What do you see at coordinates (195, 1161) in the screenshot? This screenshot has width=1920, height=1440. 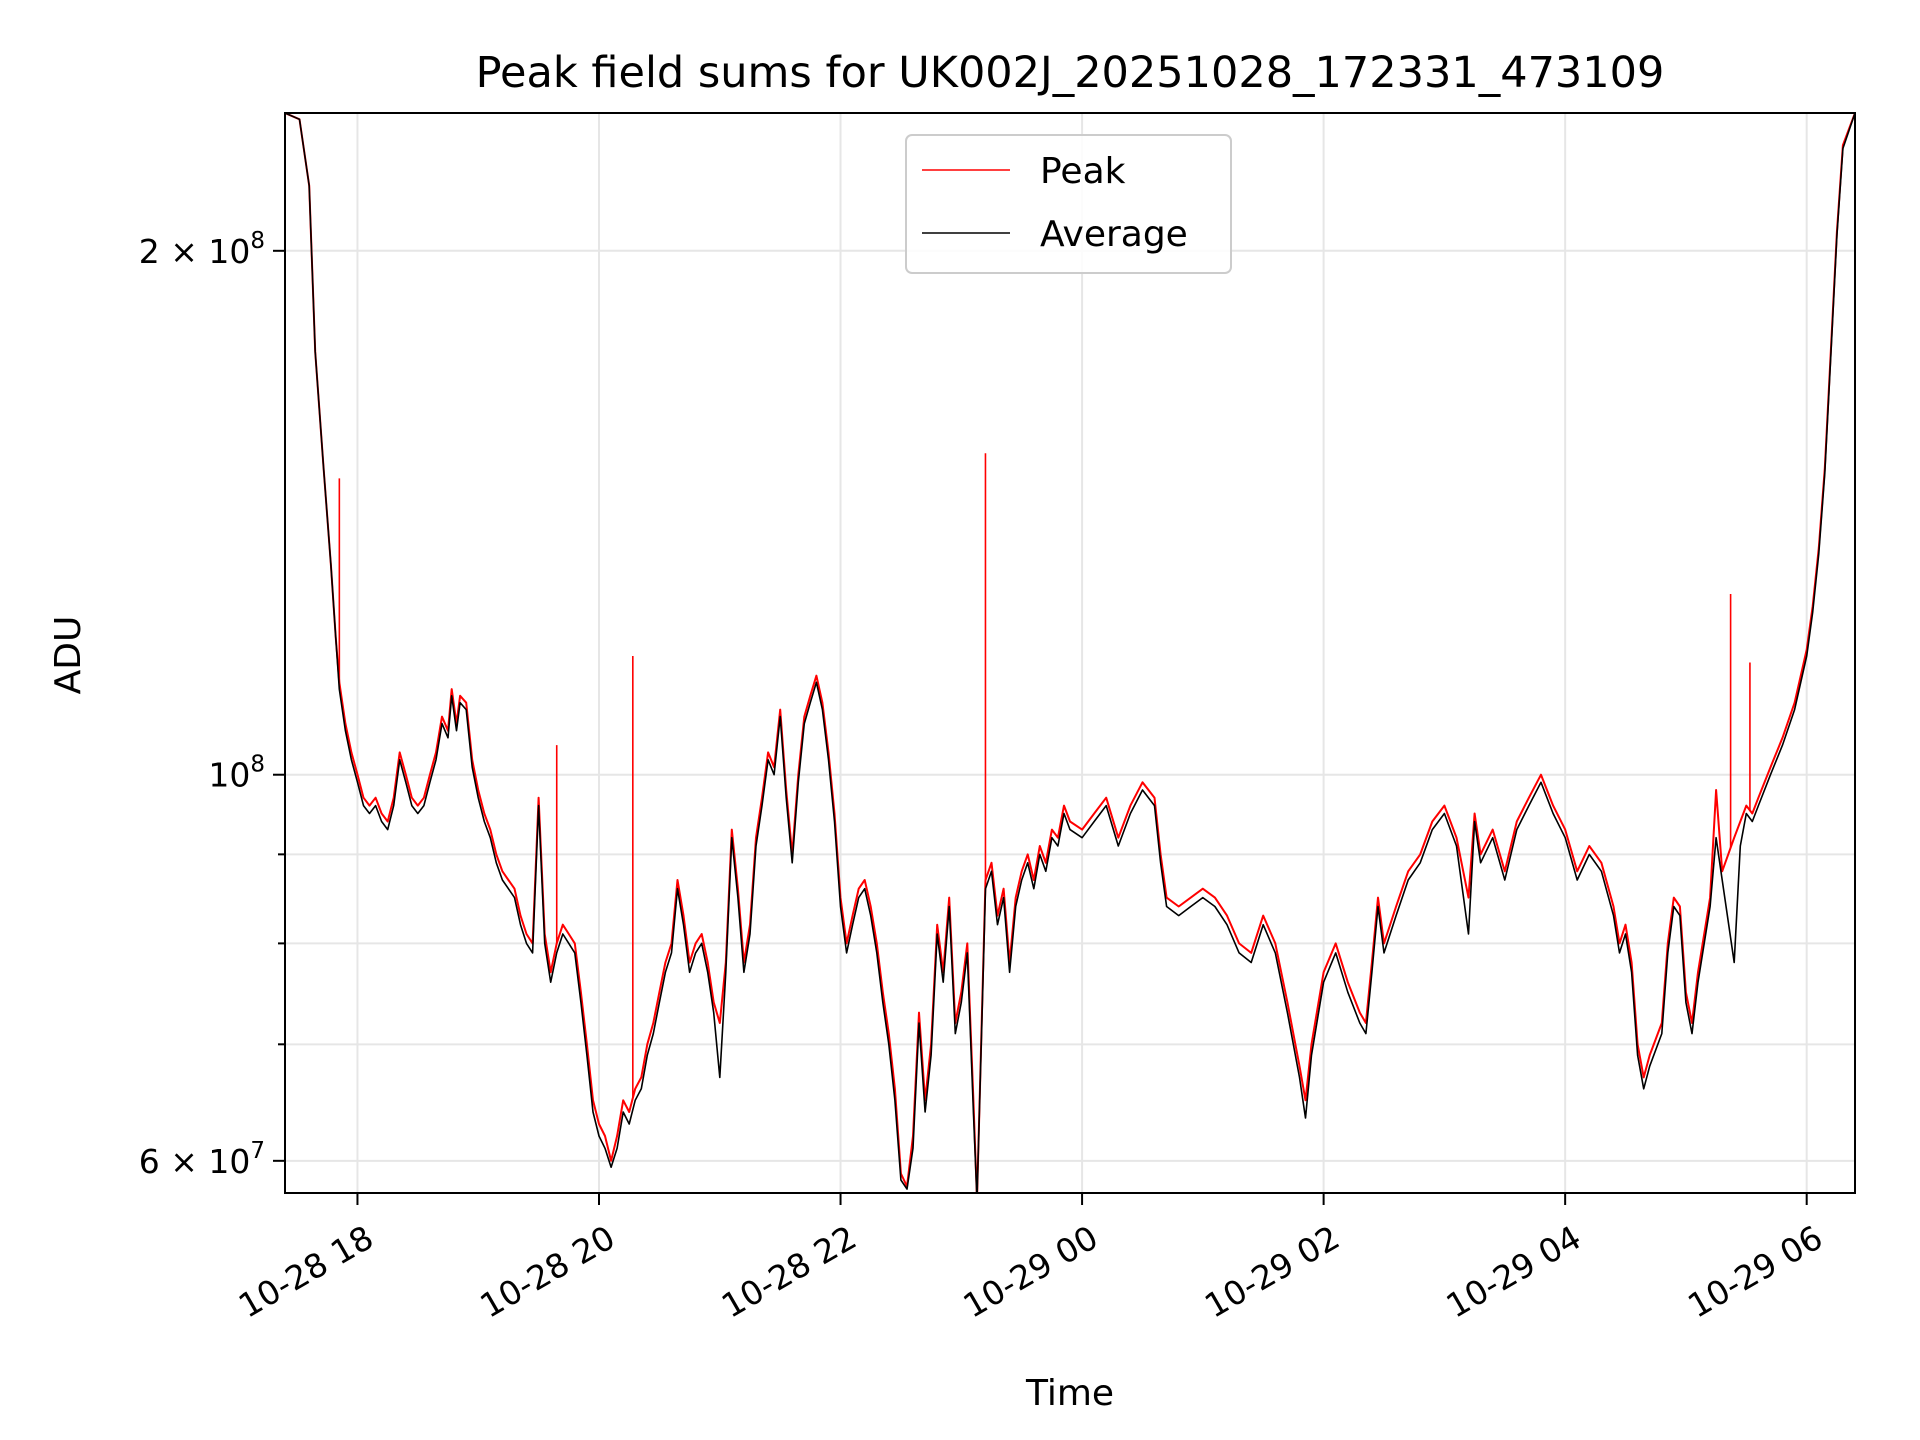 I see `y-tick-base: 6 × 10` at bounding box center [195, 1161].